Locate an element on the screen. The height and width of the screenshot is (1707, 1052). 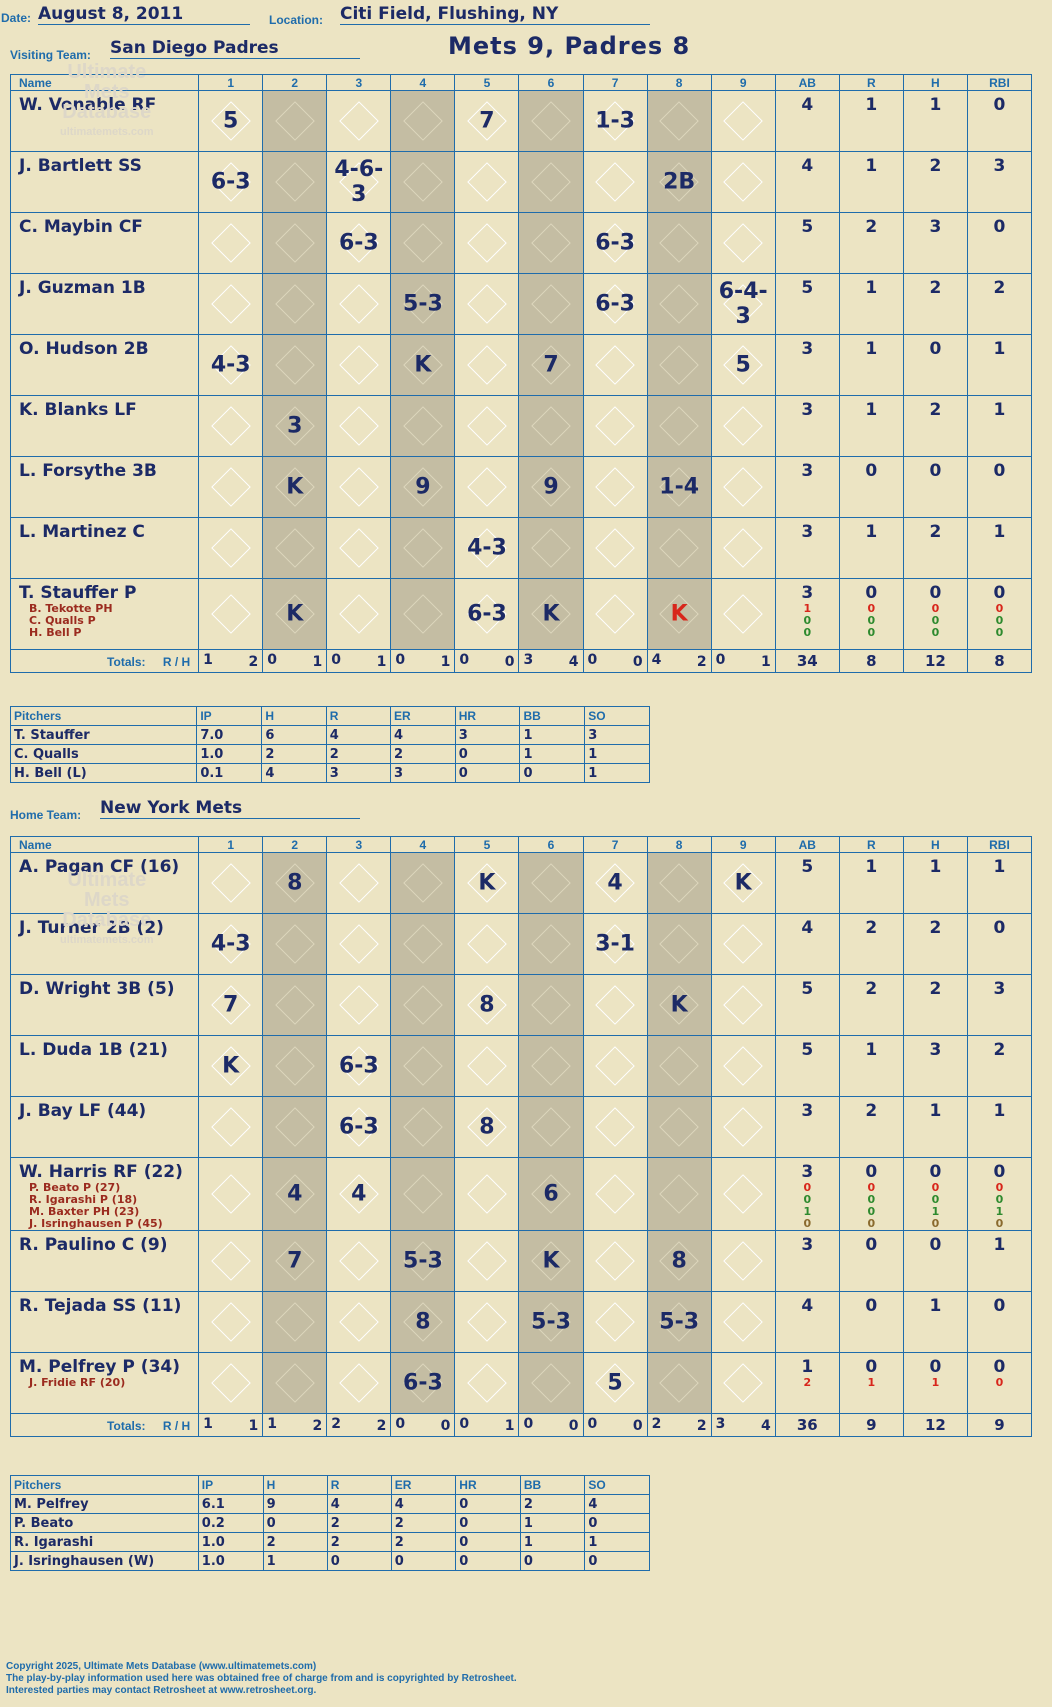
stat-r-value: 1 is located at coordinates (871, 166).